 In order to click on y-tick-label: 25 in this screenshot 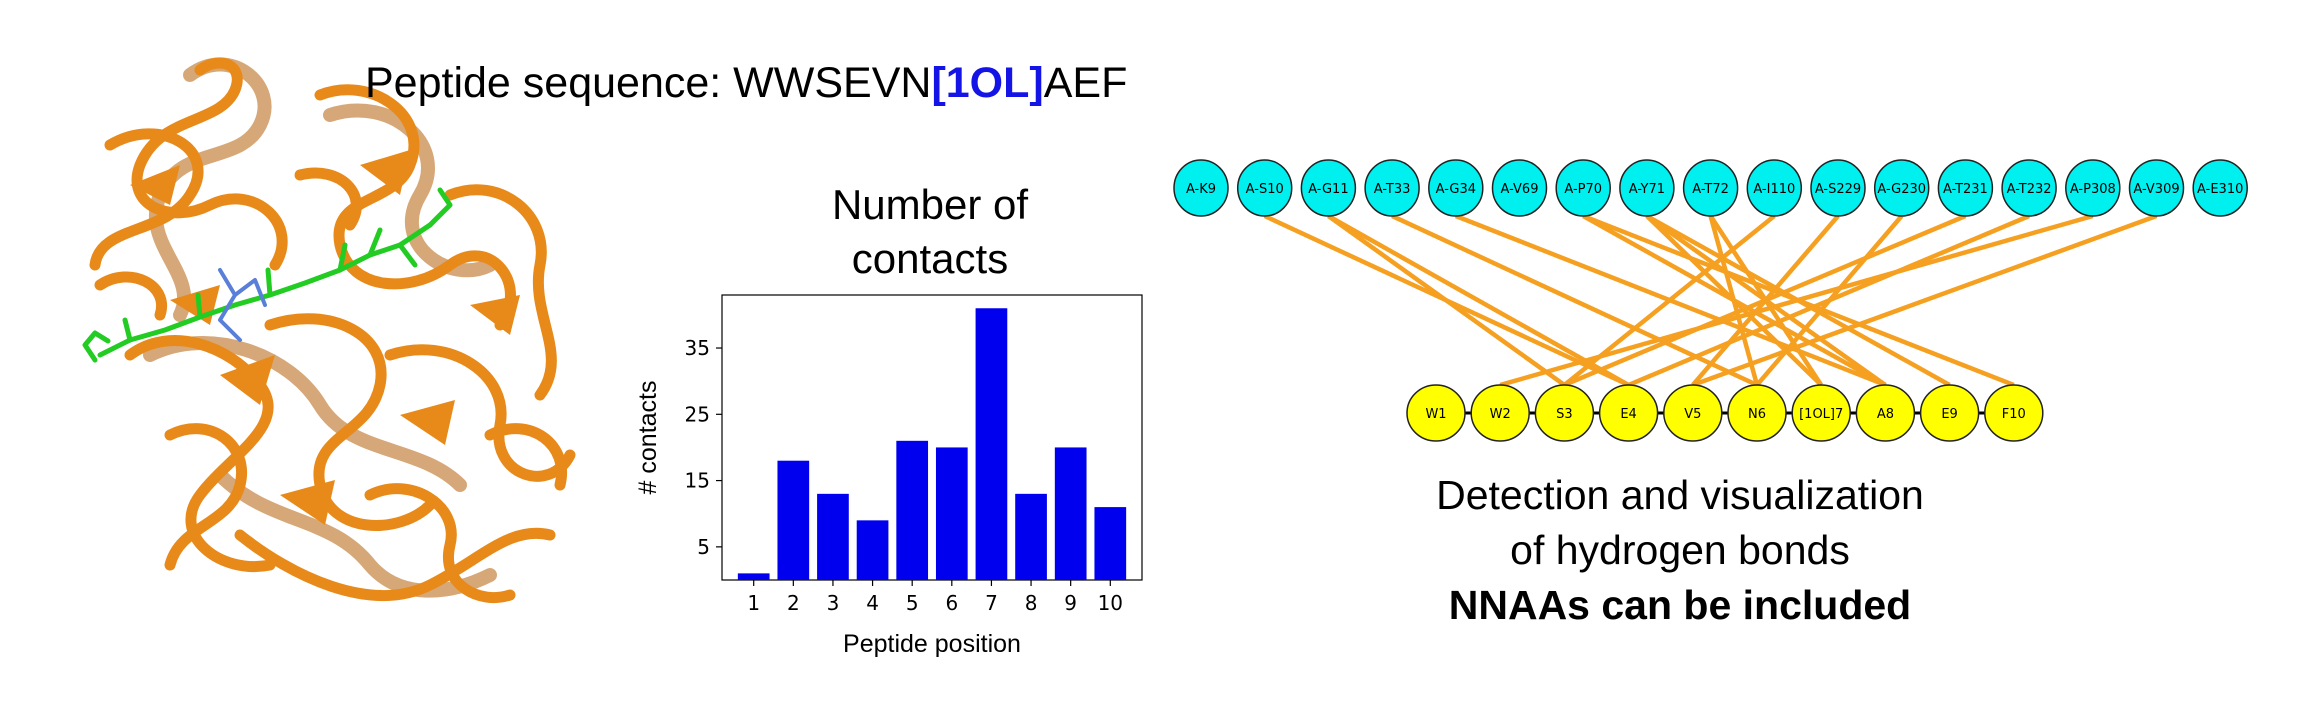, I will do `click(697, 414)`.